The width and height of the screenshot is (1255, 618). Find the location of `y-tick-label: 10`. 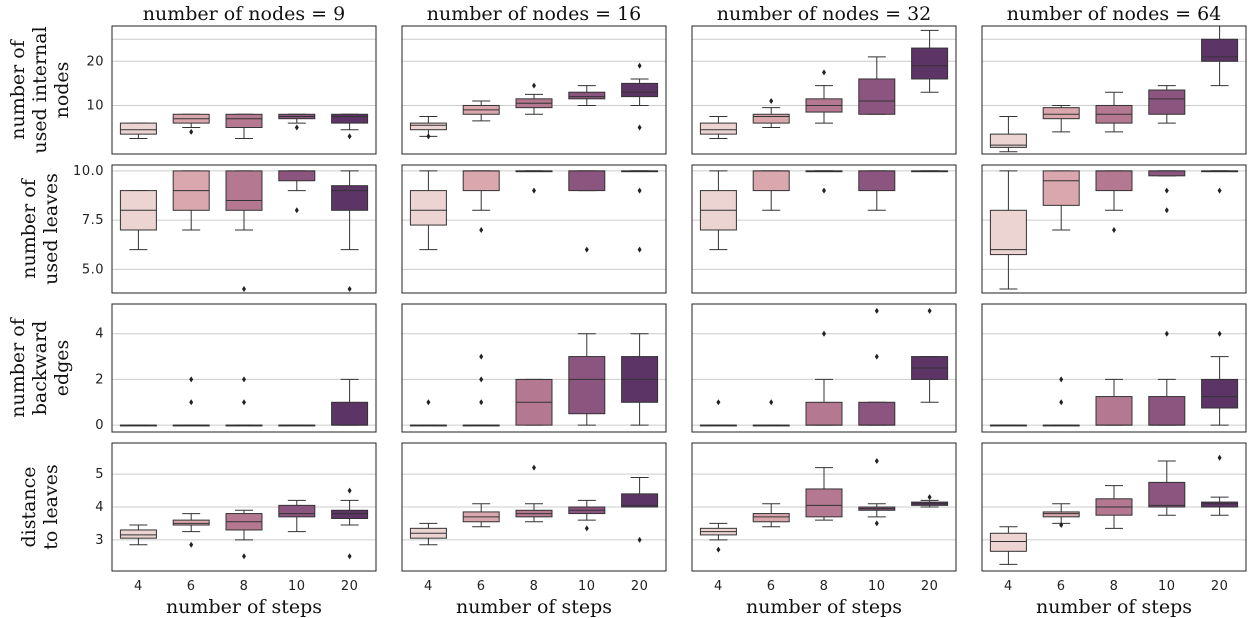

y-tick-label: 10 is located at coordinates (95, 105).